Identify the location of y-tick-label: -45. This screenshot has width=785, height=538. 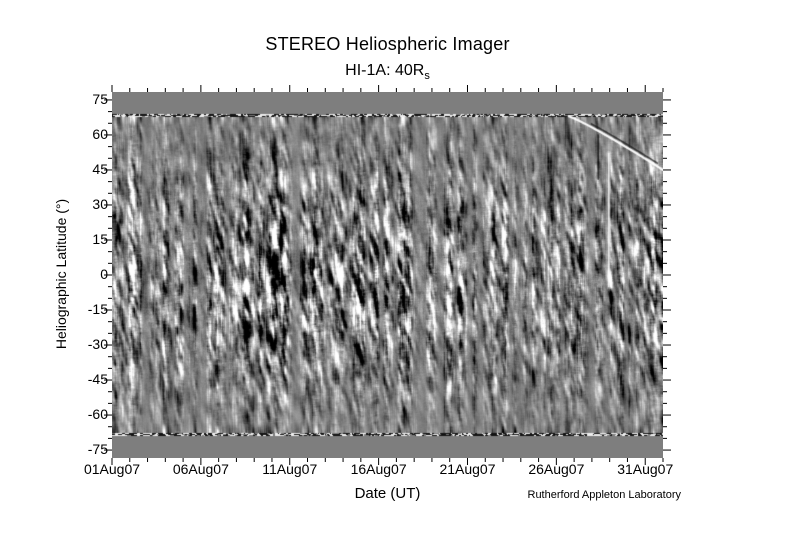
(97, 379).